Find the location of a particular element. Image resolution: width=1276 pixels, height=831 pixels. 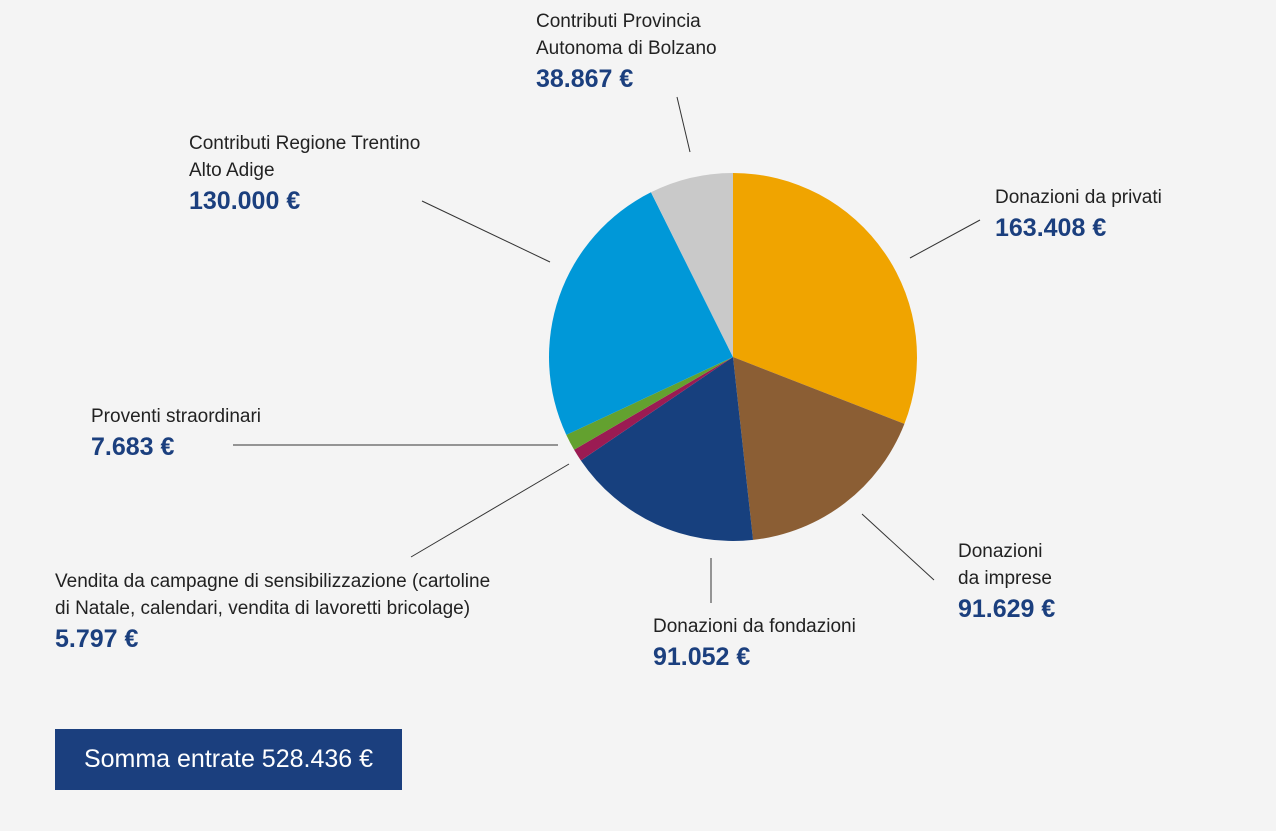

pie-slice-regione is located at coordinates (641, 313).